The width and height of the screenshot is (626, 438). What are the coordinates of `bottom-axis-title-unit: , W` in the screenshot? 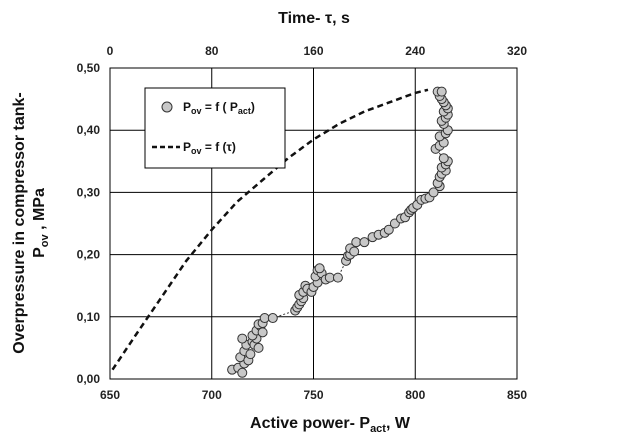 It's located at (398, 423).